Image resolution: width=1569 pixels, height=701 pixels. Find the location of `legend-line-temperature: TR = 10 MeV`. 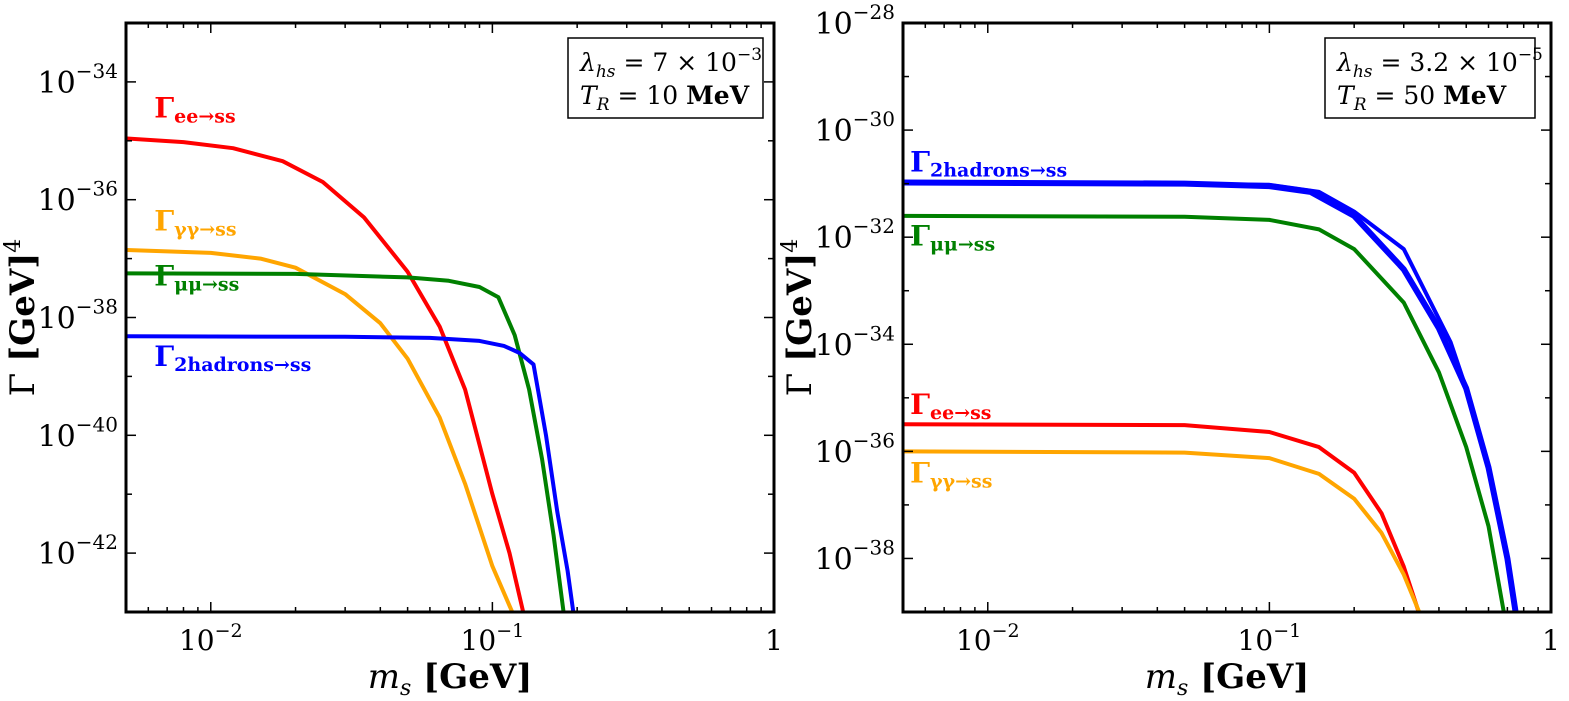

legend-line-temperature: TR = 10 MeV is located at coordinates (665, 98).